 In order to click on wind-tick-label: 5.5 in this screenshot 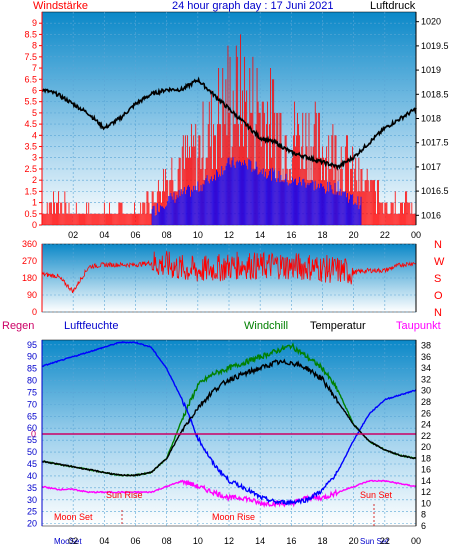, I will do `click(30, 102)`.